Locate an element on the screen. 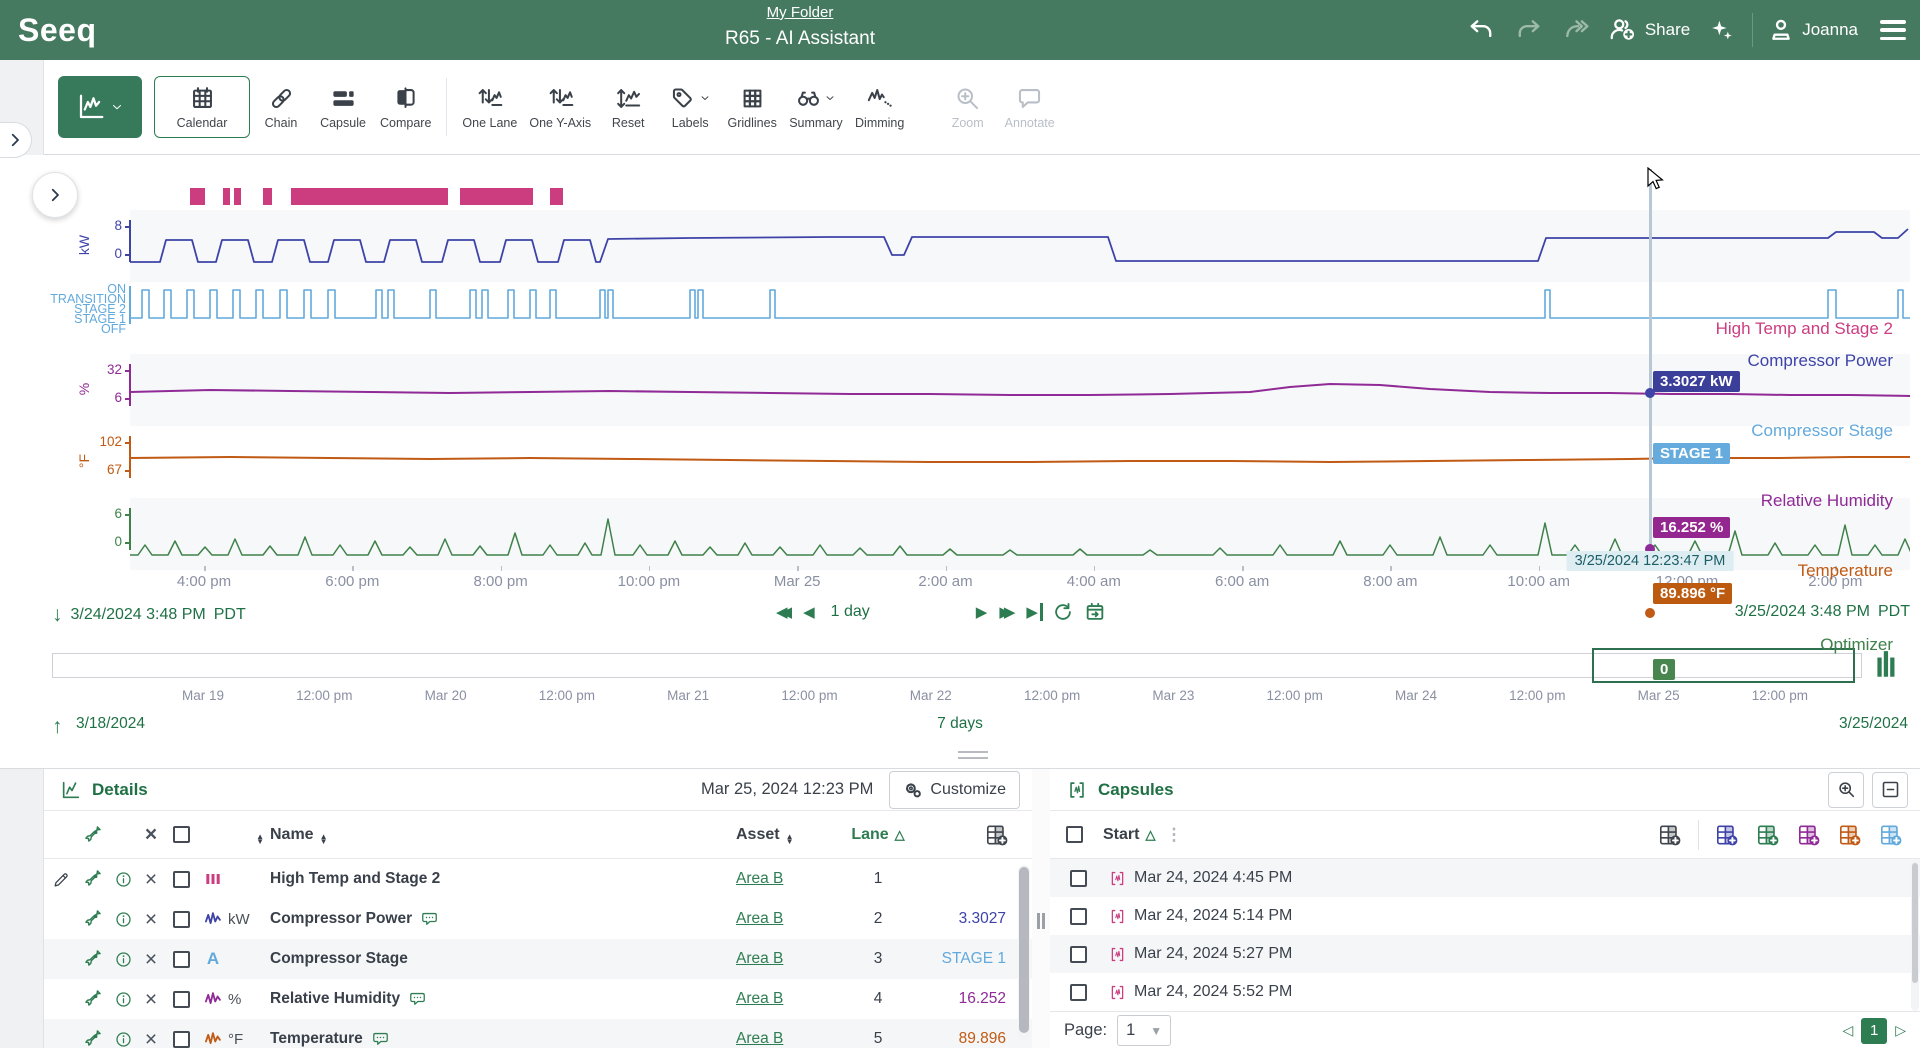 The image size is (1920, 1048). series-line-power is located at coordinates (1020, 246).